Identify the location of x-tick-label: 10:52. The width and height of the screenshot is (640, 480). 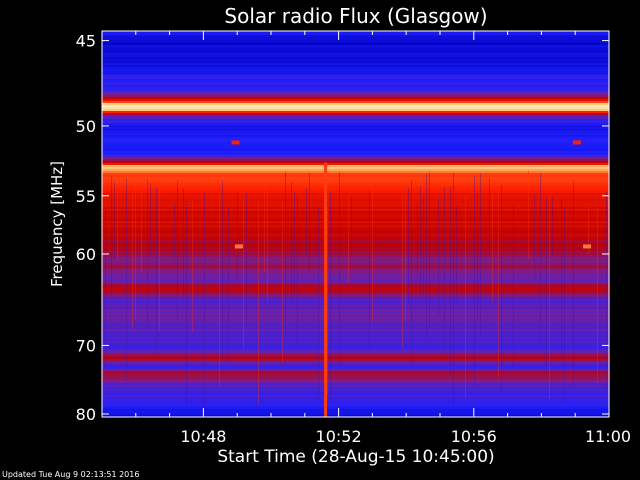
(339, 436).